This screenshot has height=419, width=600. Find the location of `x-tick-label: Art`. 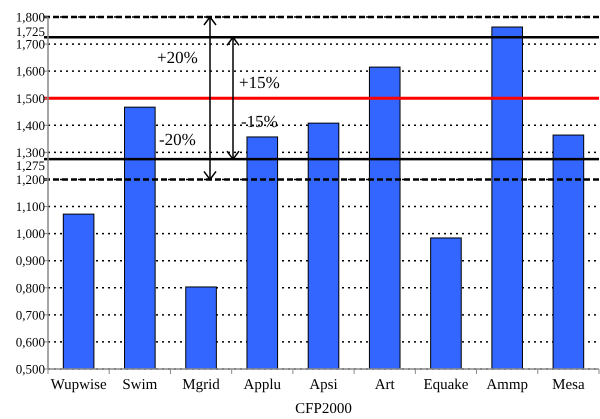

x-tick-label: Art is located at coordinates (385, 385).